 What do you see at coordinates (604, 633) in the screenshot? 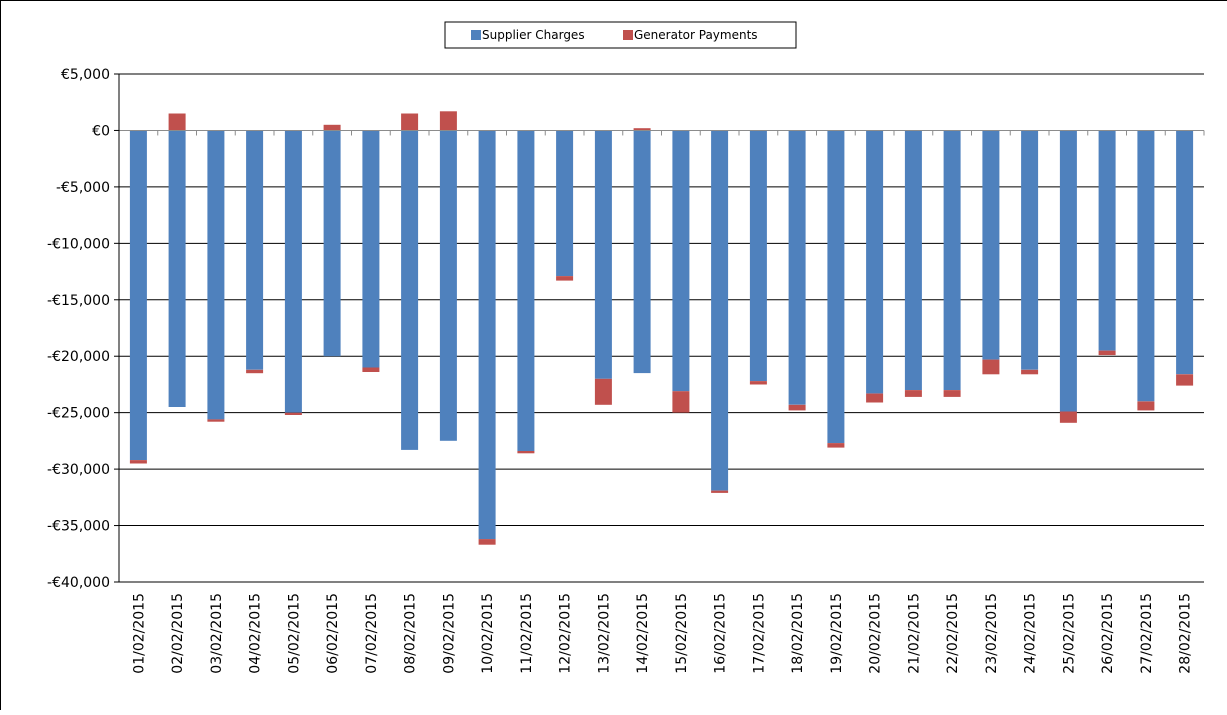
I see `x-tick-label: 13/02/2015` at bounding box center [604, 633].